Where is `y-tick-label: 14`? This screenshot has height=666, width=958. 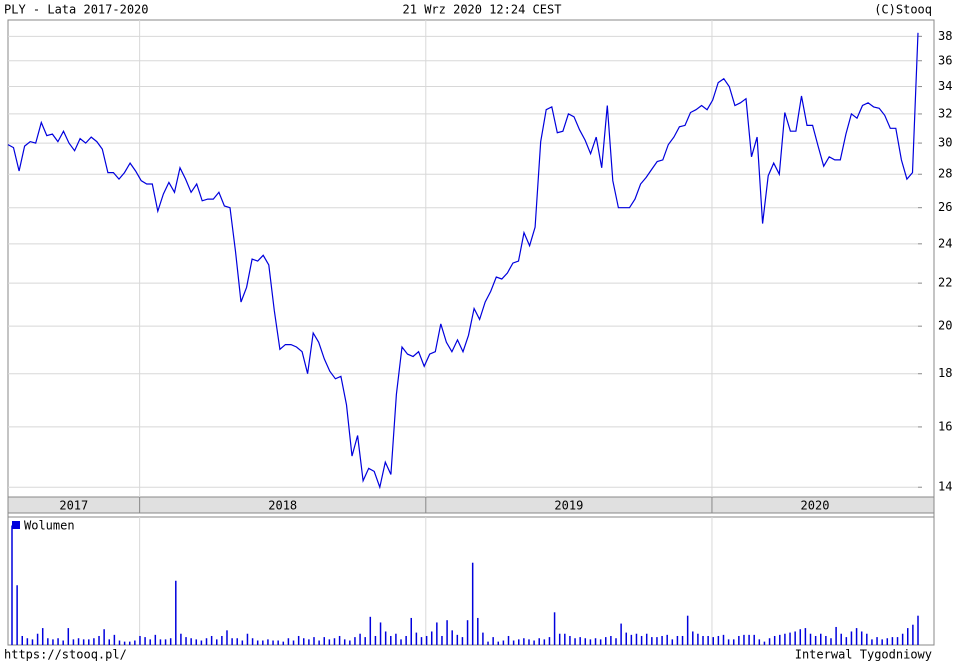
y-tick-label: 14 is located at coordinates (945, 487).